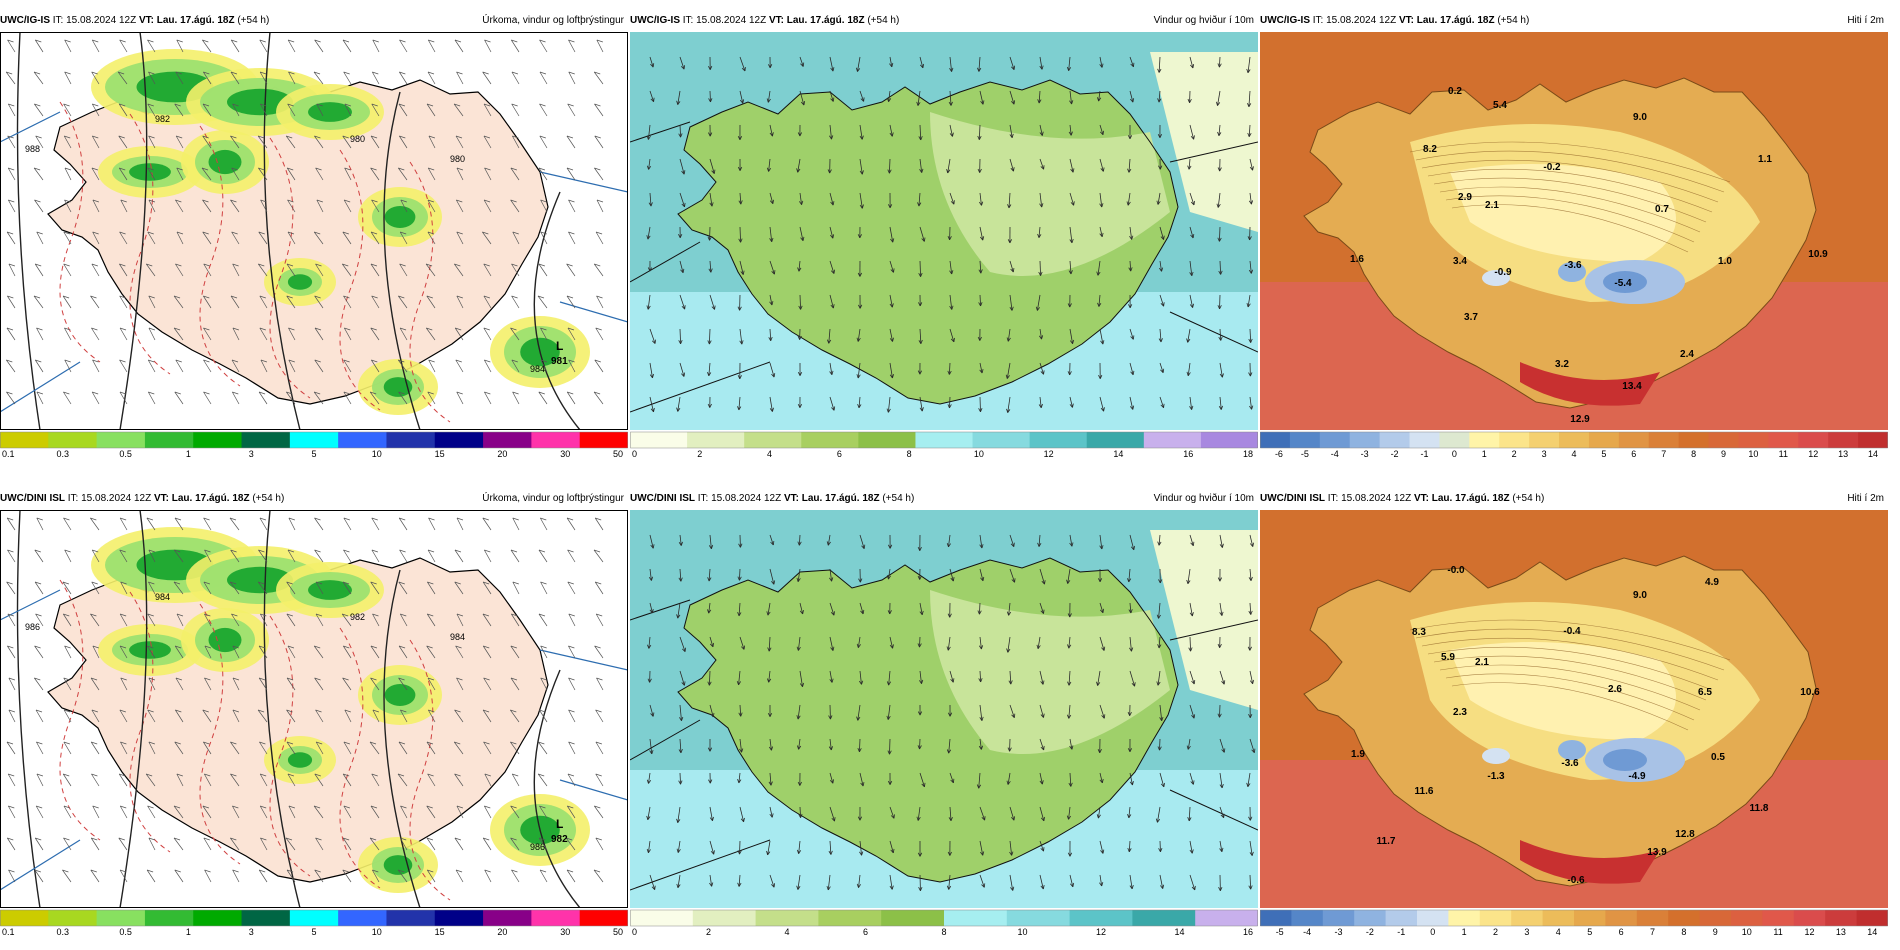  I want to click on colorbar-tick-label: 0, so click(634, 931).